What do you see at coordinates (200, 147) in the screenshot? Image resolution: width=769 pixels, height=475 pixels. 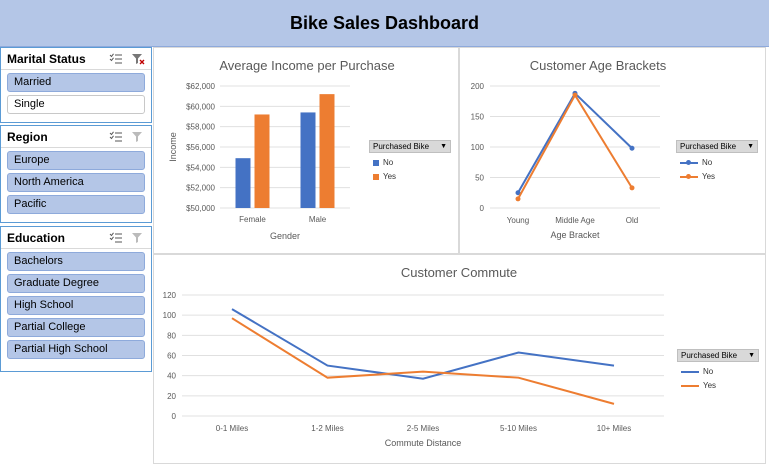 I see `y-tick-label: $56,000` at bounding box center [200, 147].